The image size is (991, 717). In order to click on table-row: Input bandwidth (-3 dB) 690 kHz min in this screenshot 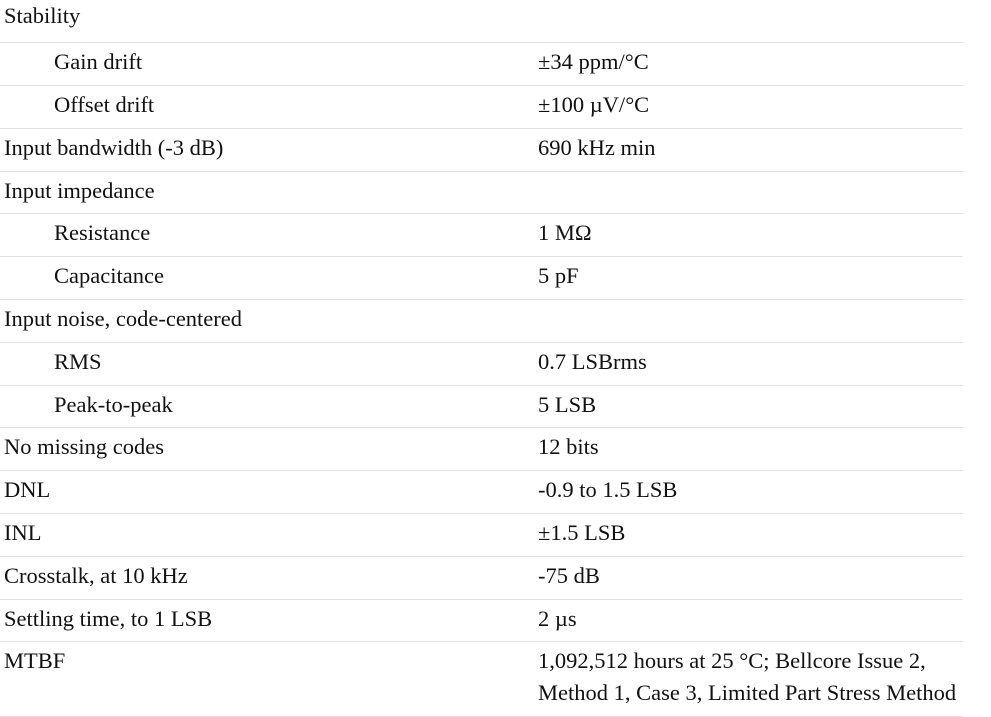, I will do `click(481, 150)`.